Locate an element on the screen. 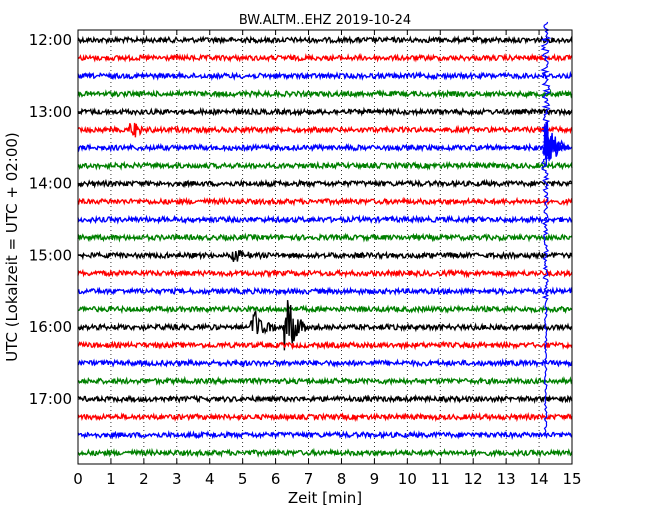  x-tick-label: 5 is located at coordinates (243, 479).